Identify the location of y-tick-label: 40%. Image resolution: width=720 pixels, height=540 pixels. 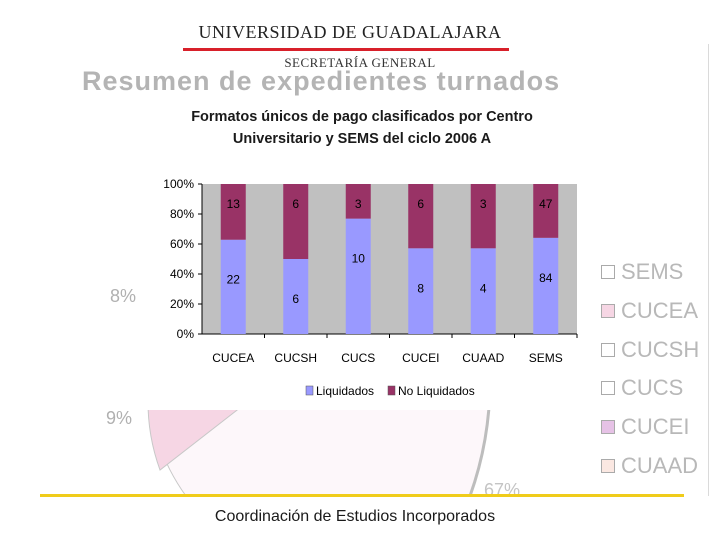
(182, 274).